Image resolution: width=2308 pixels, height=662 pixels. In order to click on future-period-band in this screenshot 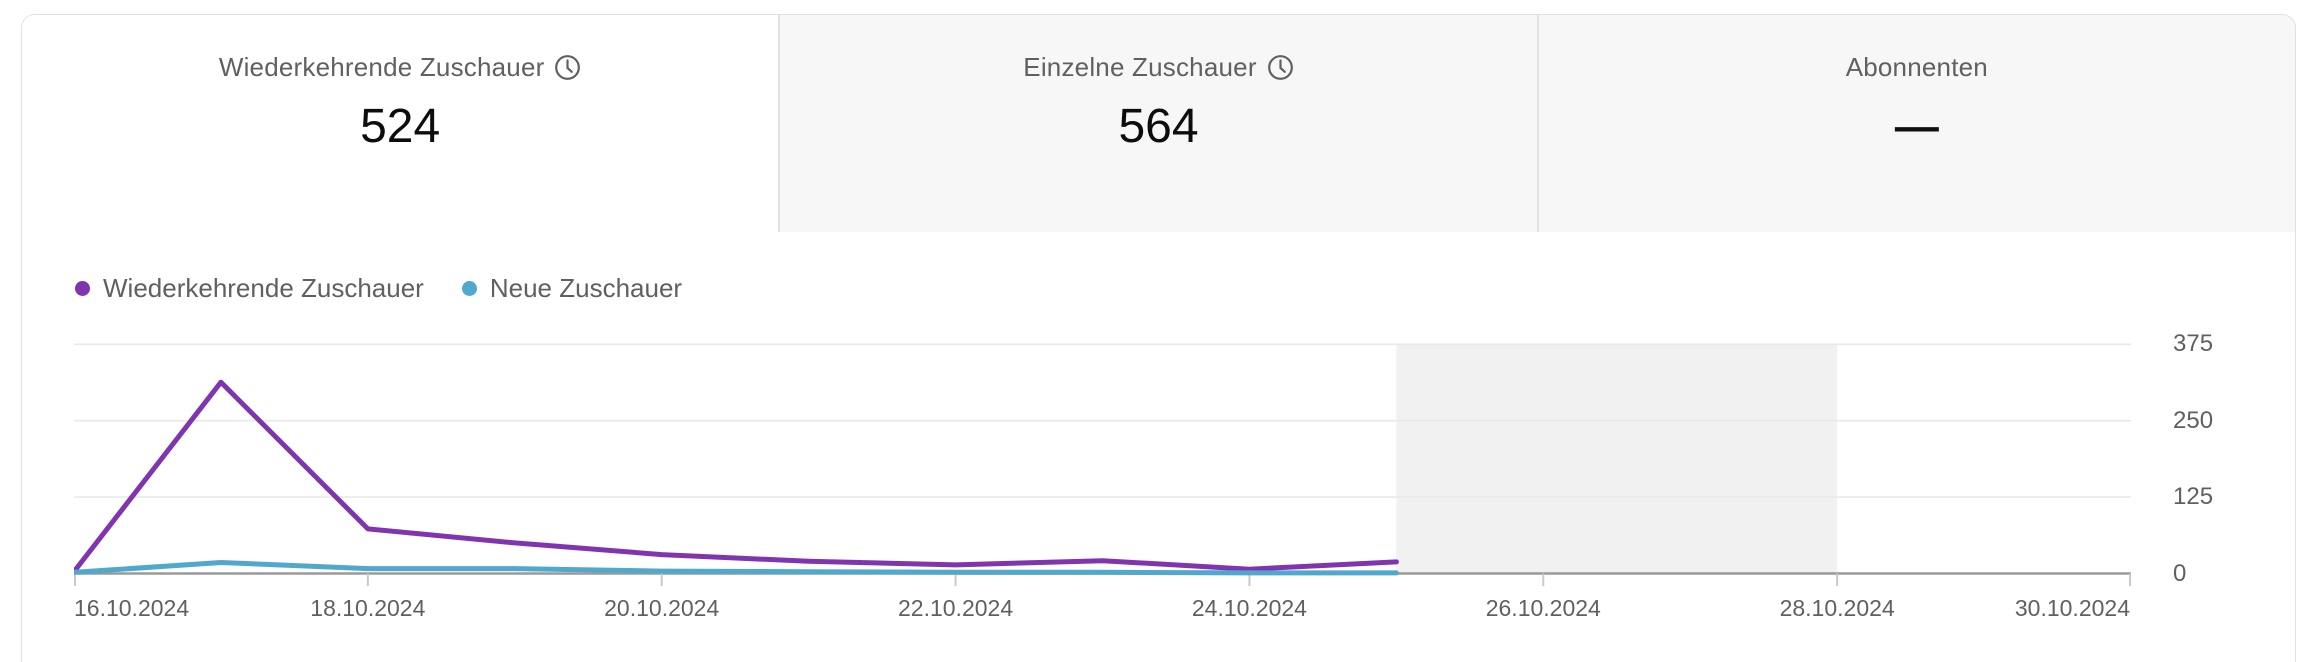, I will do `click(1617, 459)`.